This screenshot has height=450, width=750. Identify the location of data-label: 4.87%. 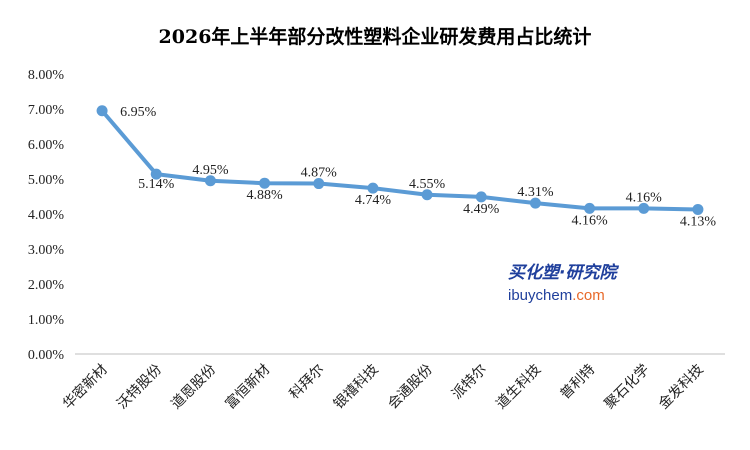
(319, 173).